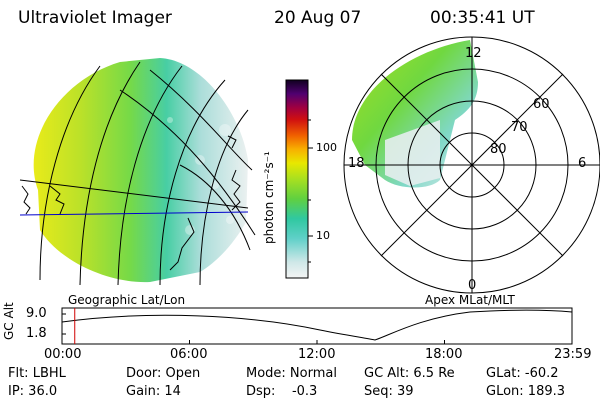 The width and height of the screenshot is (600, 400). What do you see at coordinates (573, 354) in the screenshot?
I see `time-tick-2359: 23:59` at bounding box center [573, 354].